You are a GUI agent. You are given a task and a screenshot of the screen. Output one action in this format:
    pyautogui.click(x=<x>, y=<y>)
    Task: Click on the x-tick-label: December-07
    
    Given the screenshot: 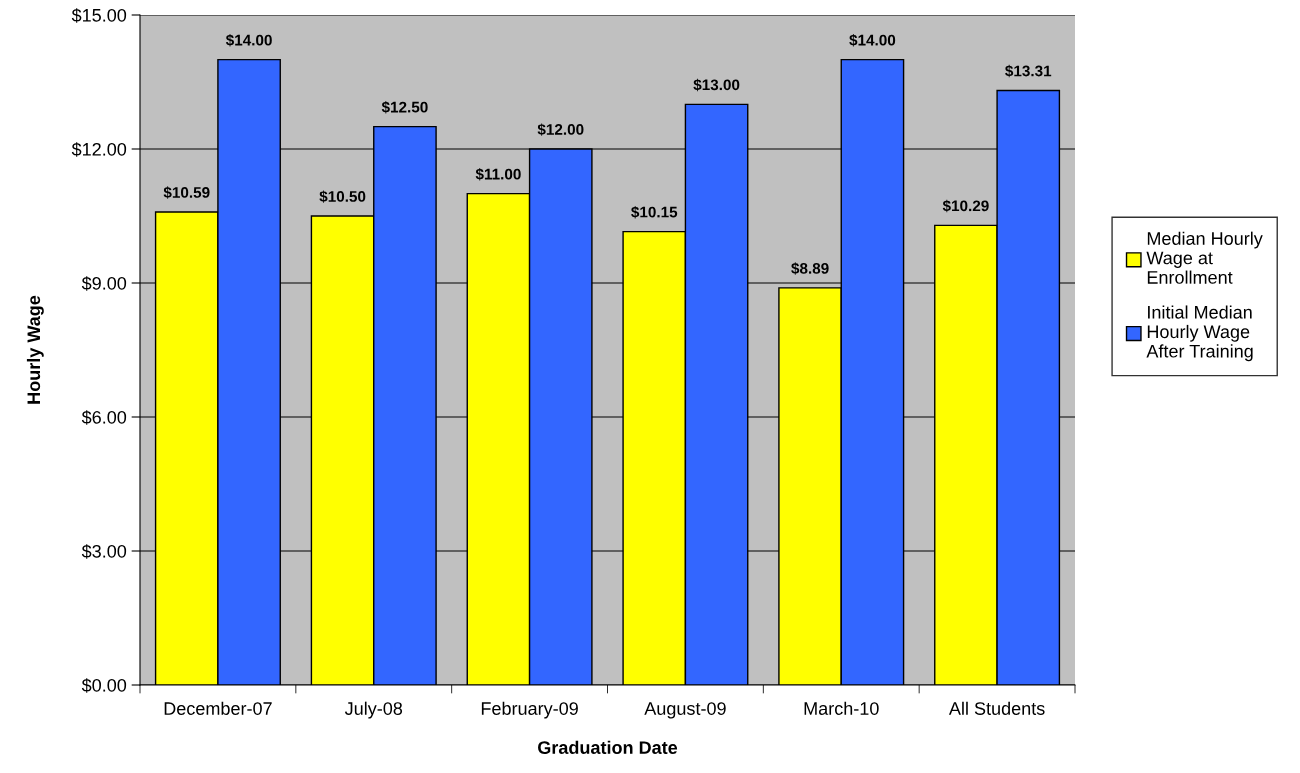 What is the action you would take?
    pyautogui.click(x=218, y=708)
    